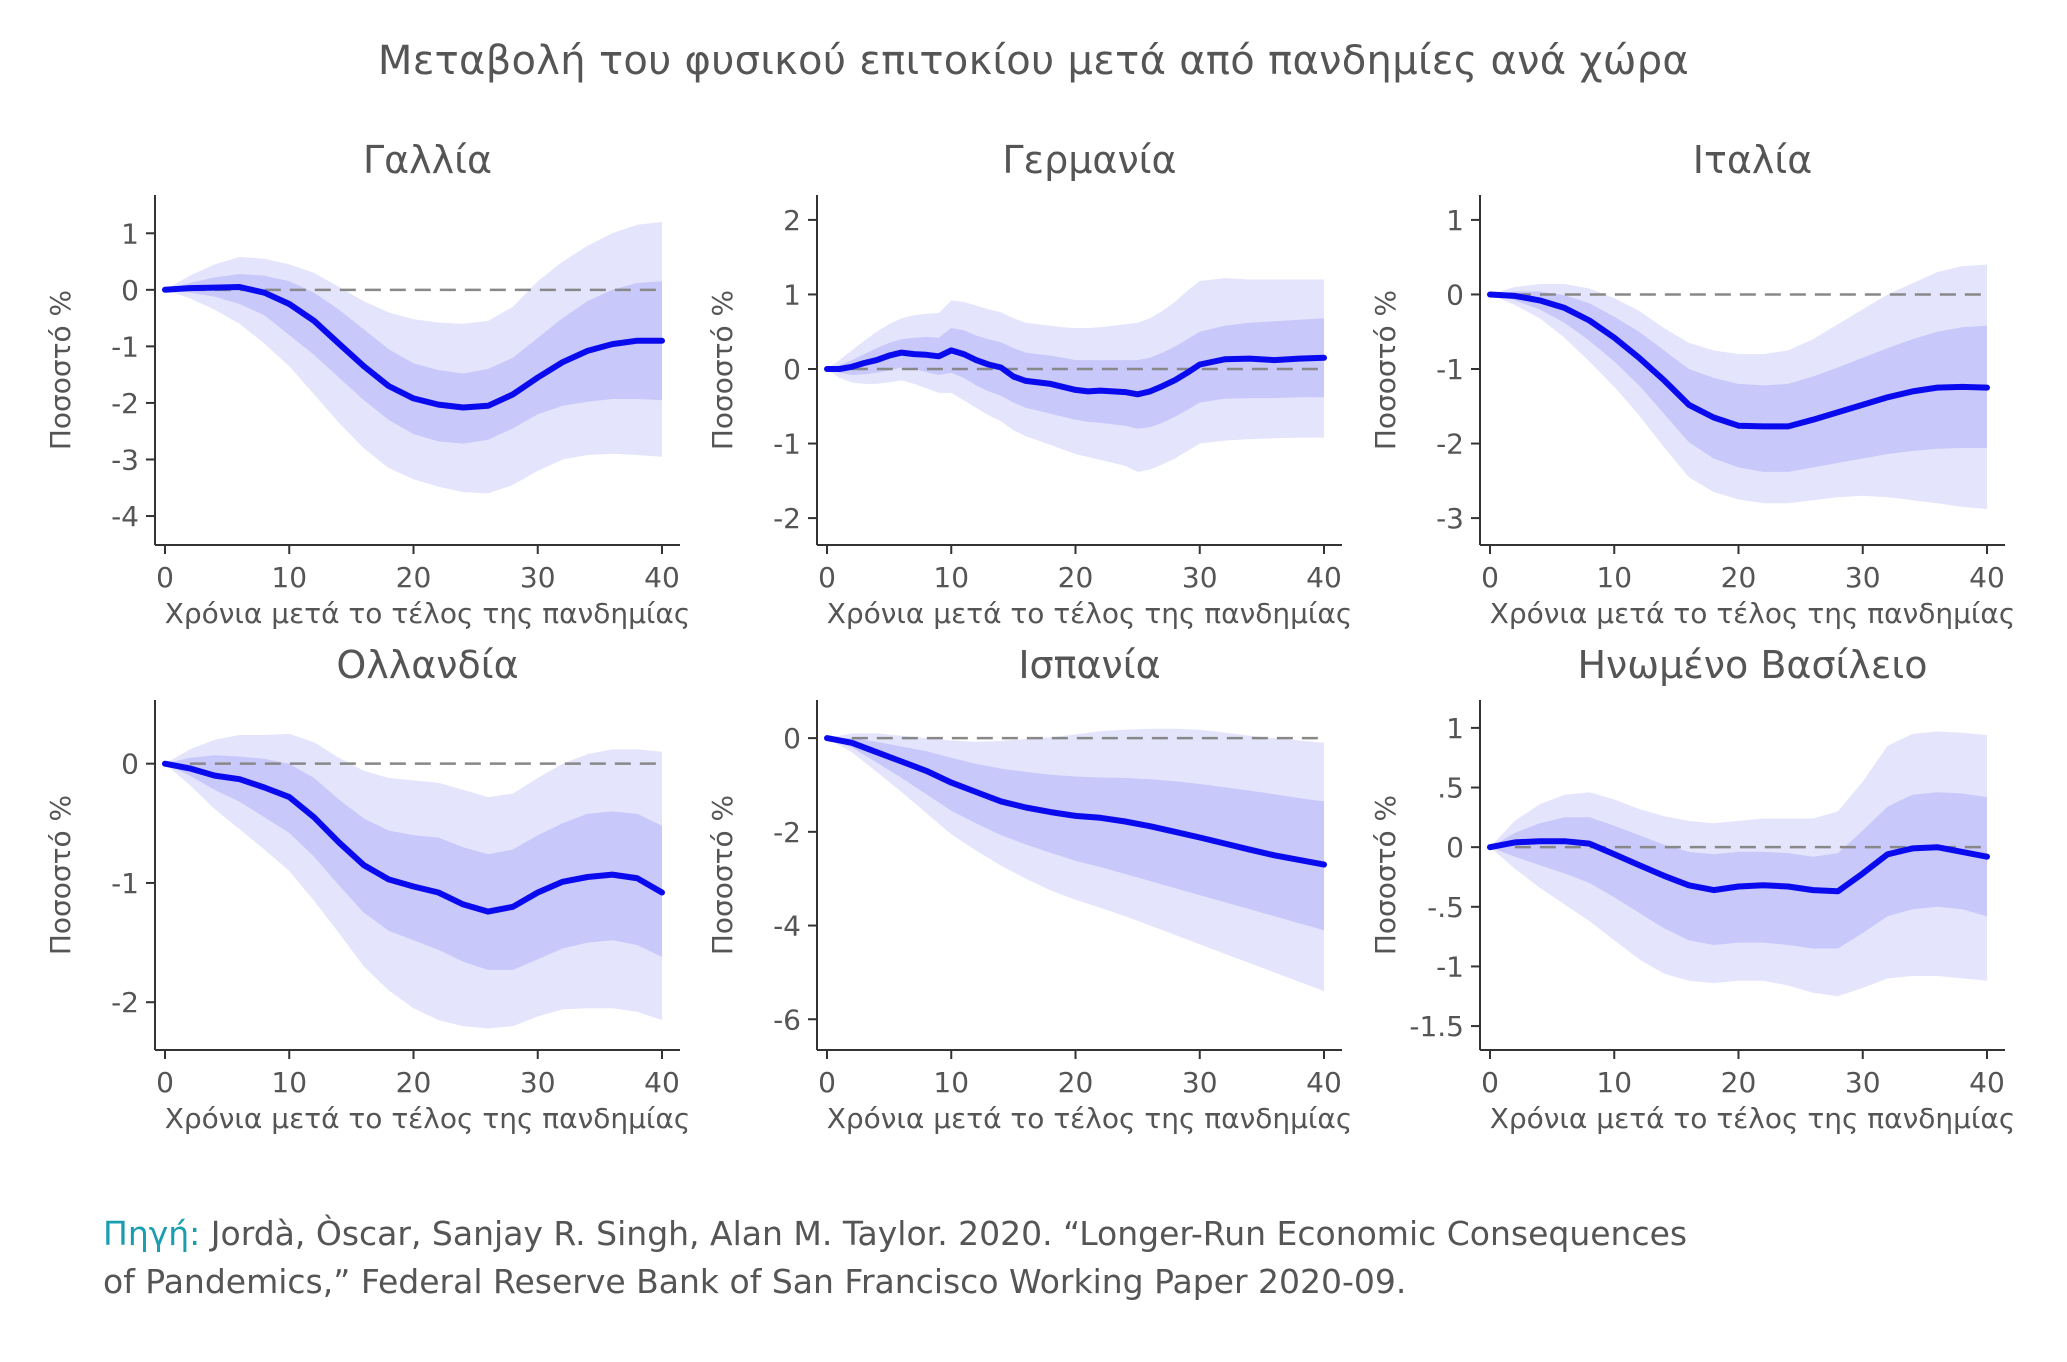 Image resolution: width=2067 pixels, height=1362 pixels. What do you see at coordinates (1753, 160) in the screenshot?
I see `panel-title: Ιταλία` at bounding box center [1753, 160].